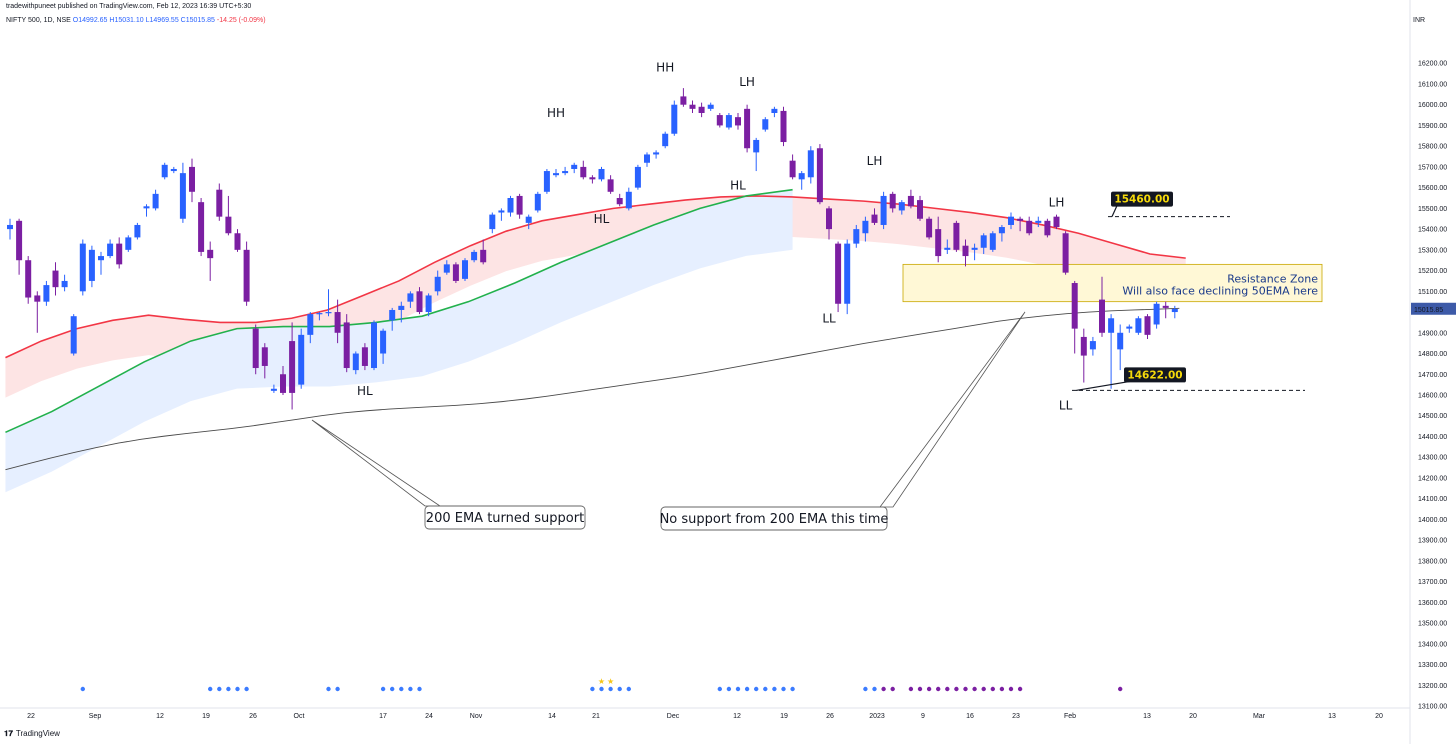  Describe the element at coordinates (1379, 716) in the screenshot. I see `time-tick: 20` at that location.